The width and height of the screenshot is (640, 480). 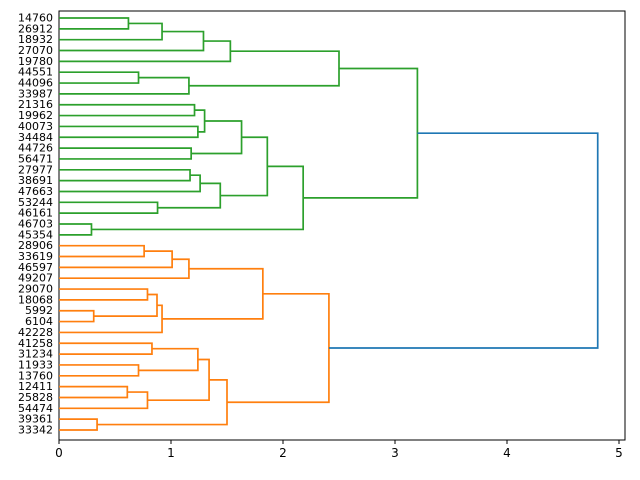 What do you see at coordinates (35, 104) in the screenshot?
I see `leaf-label: 21316` at bounding box center [35, 104].